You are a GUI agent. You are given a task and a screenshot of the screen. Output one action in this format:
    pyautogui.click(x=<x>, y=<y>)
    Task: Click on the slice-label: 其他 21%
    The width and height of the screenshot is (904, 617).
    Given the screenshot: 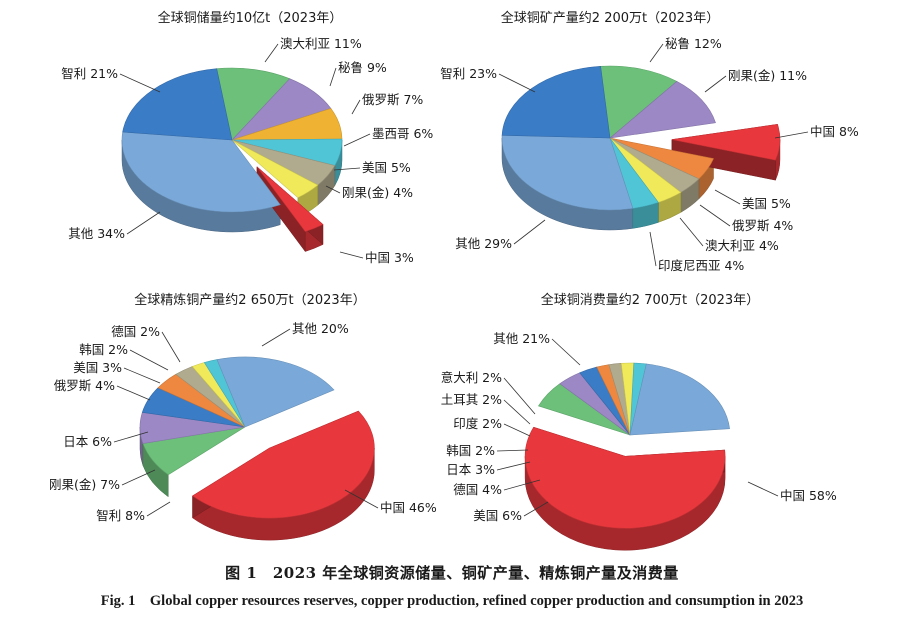 What is the action you would take?
    pyautogui.click(x=521, y=338)
    